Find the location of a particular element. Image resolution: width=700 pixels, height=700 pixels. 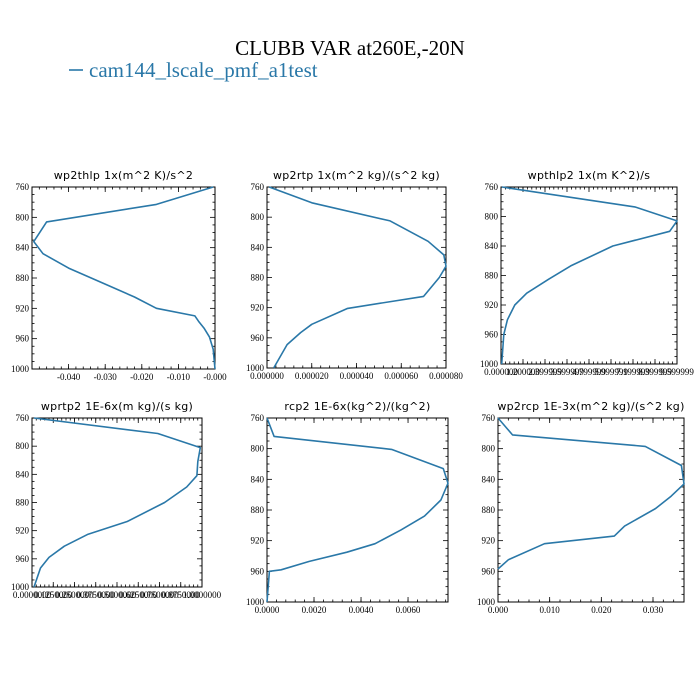

x-tick-label: 0.0000 is located at coordinates (267, 610).